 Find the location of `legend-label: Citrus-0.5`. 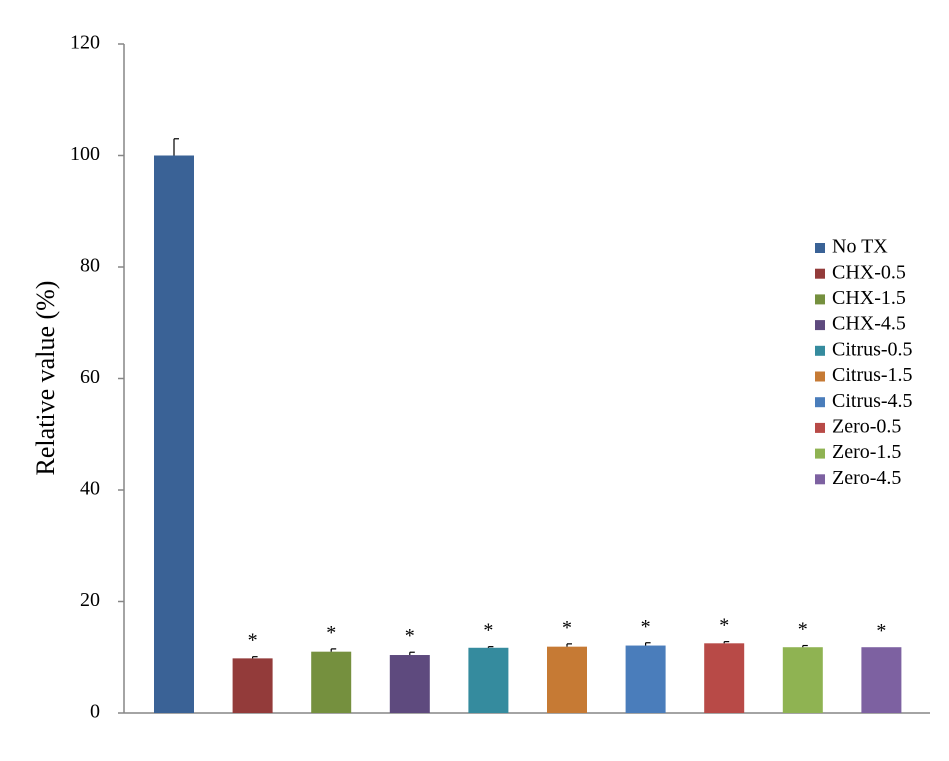

legend-label: Citrus-0.5 is located at coordinates (872, 349).